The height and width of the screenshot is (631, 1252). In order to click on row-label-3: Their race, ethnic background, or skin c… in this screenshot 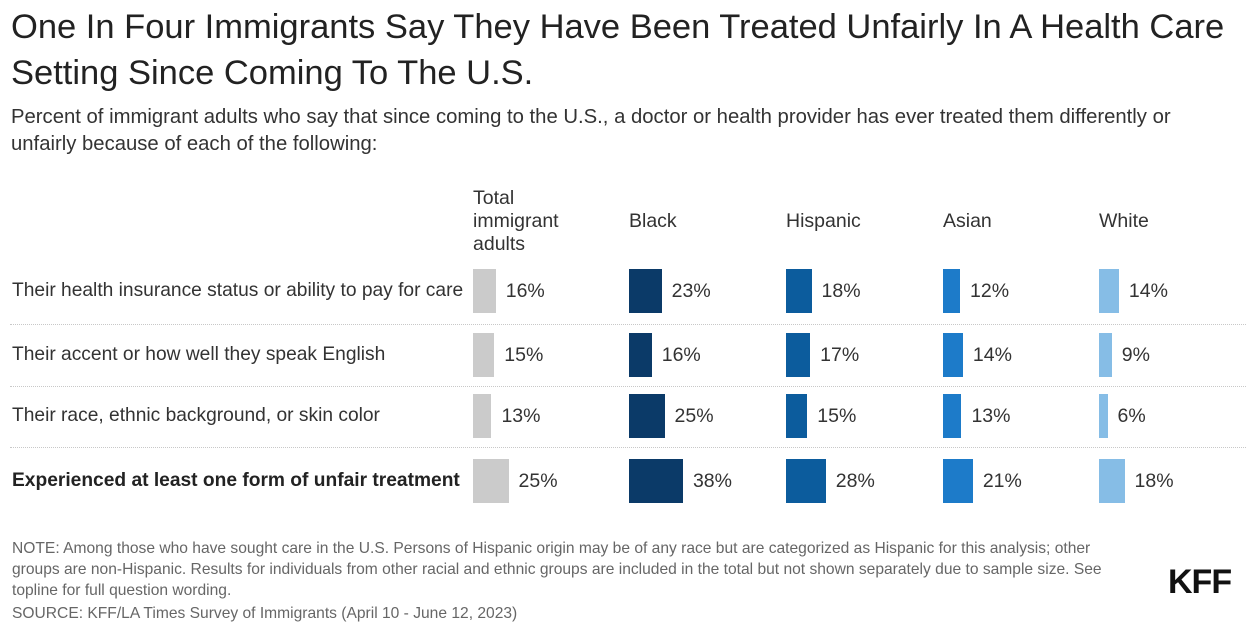, I will do `click(196, 415)`.